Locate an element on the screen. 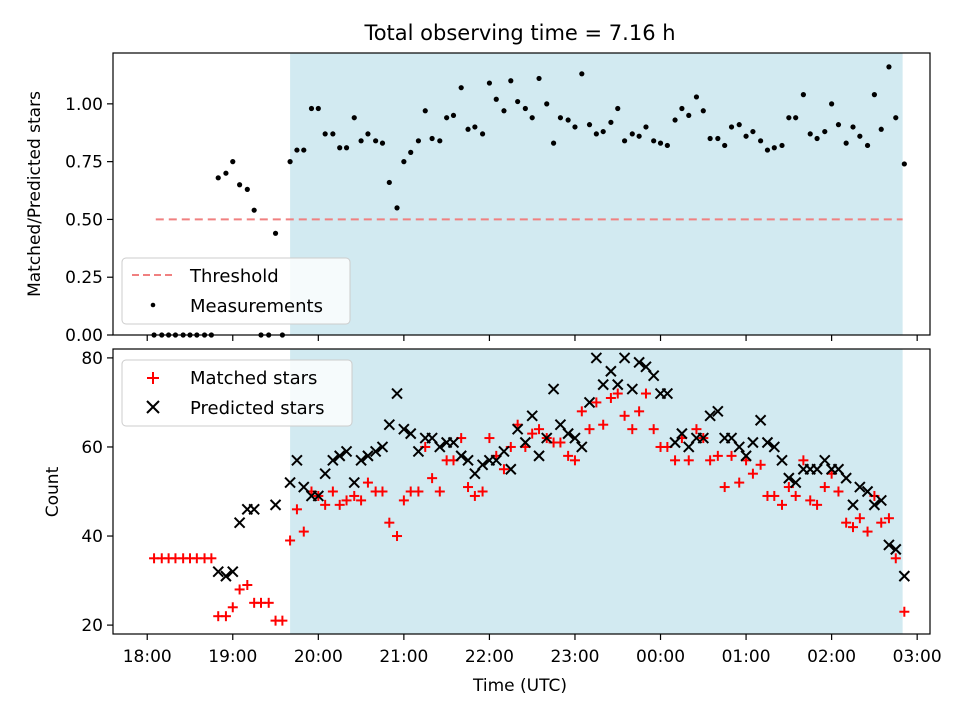  x-tick-label: 20:00 is located at coordinates (318, 657).